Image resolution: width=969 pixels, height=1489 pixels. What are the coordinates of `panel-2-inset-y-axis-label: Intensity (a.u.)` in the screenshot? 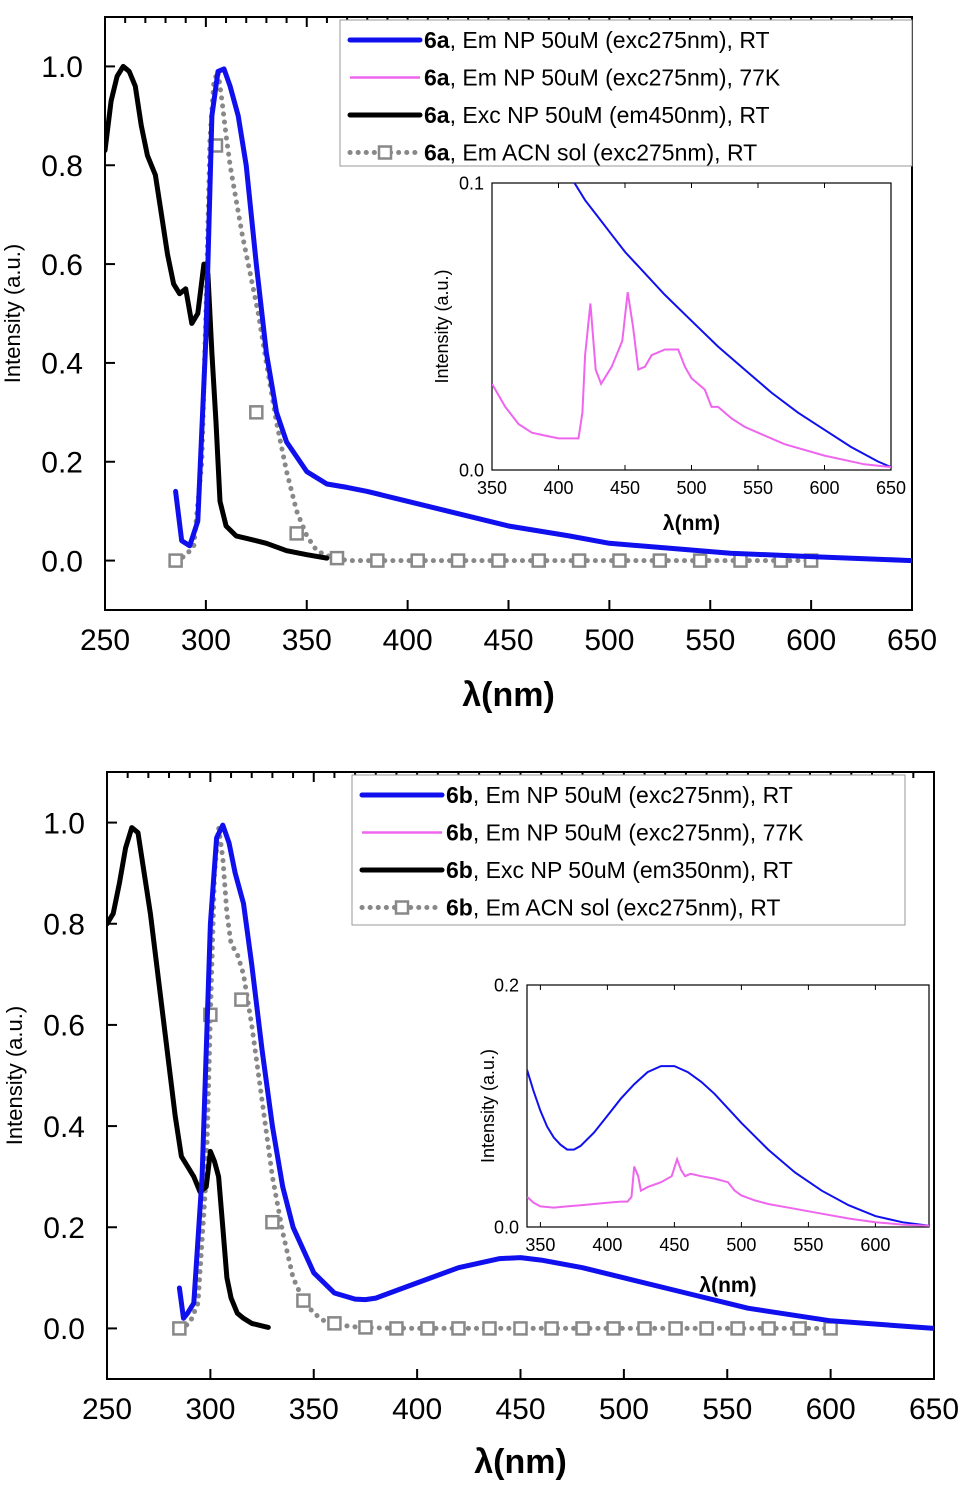 It's located at (488, 1106).